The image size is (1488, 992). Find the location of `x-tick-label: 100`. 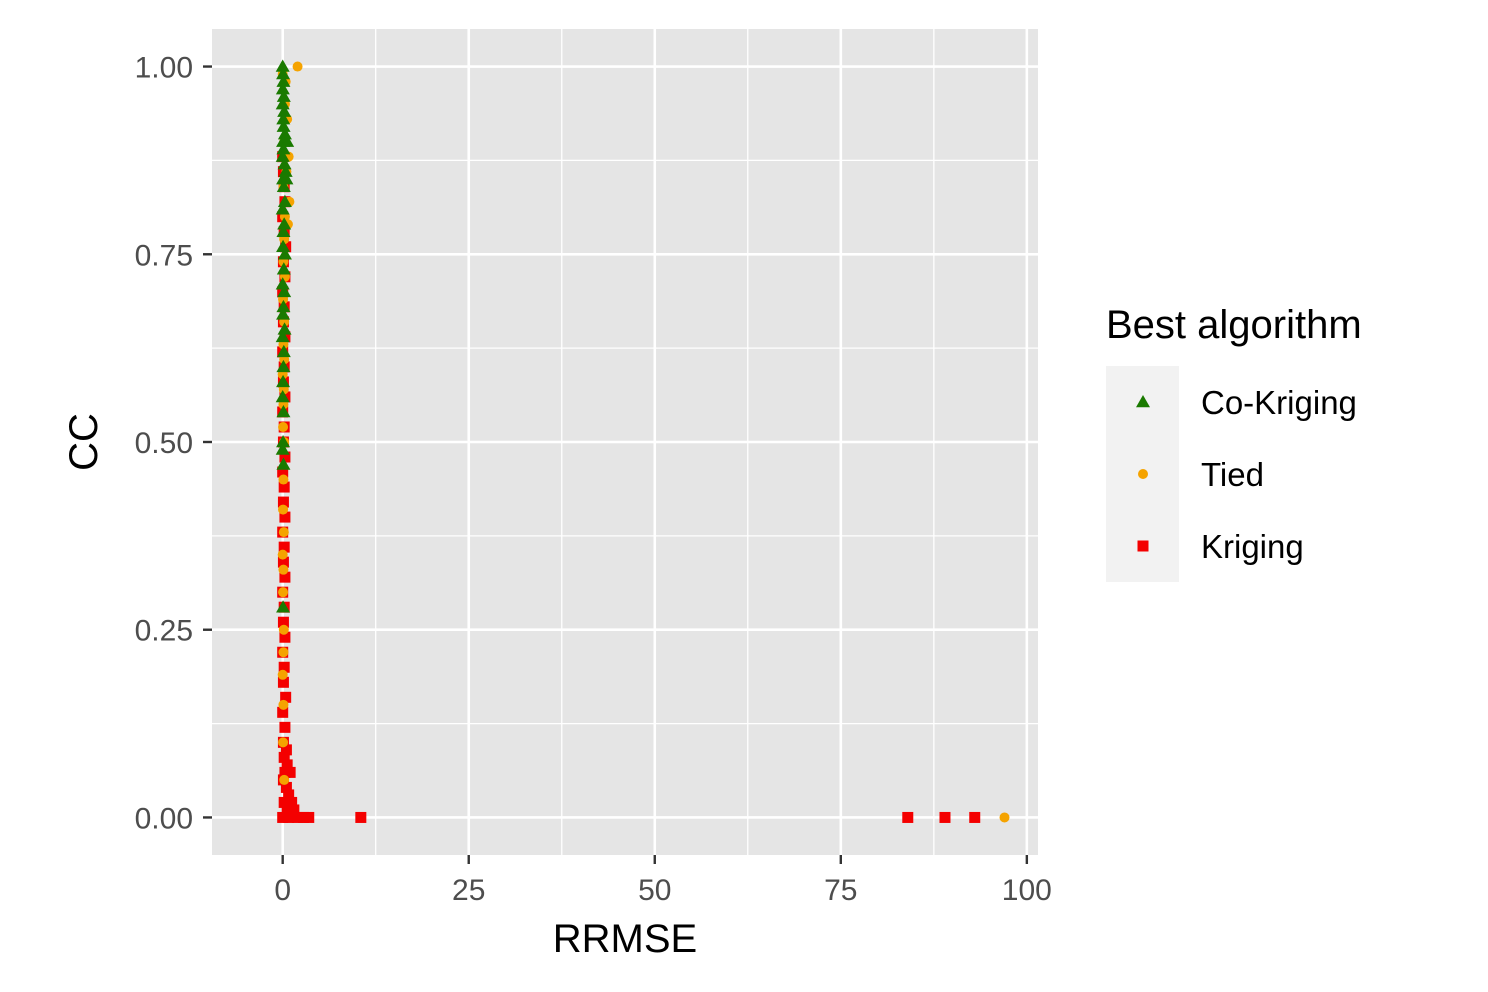

x-tick-label: 100 is located at coordinates (1027, 890).